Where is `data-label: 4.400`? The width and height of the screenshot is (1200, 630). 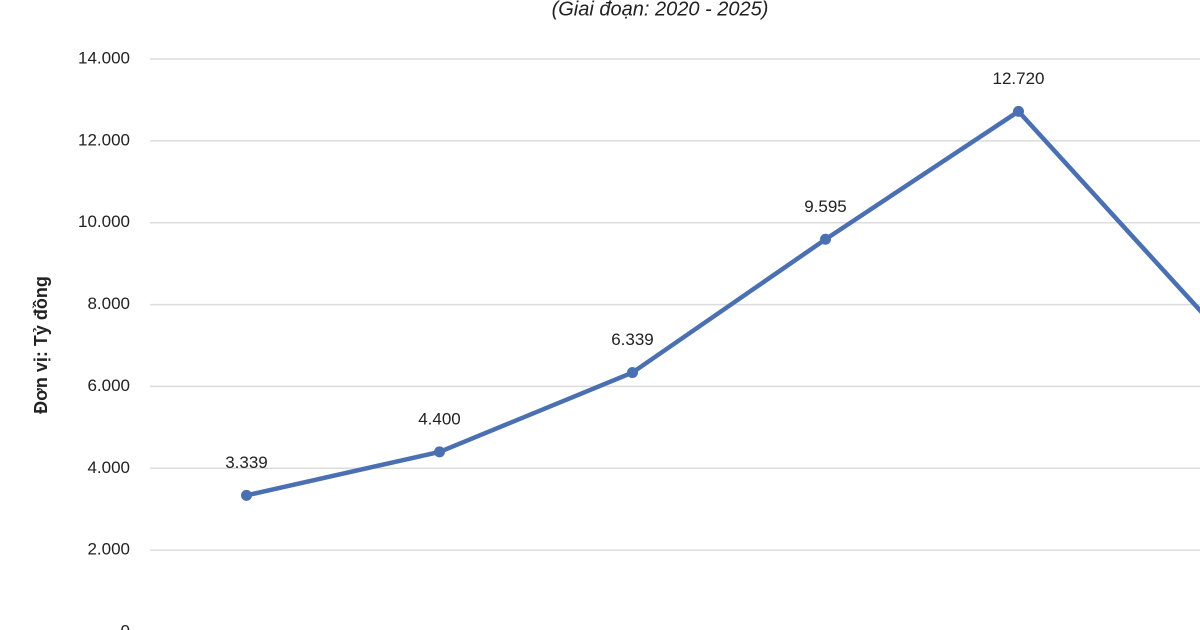
data-label: 4.400 is located at coordinates (439, 418).